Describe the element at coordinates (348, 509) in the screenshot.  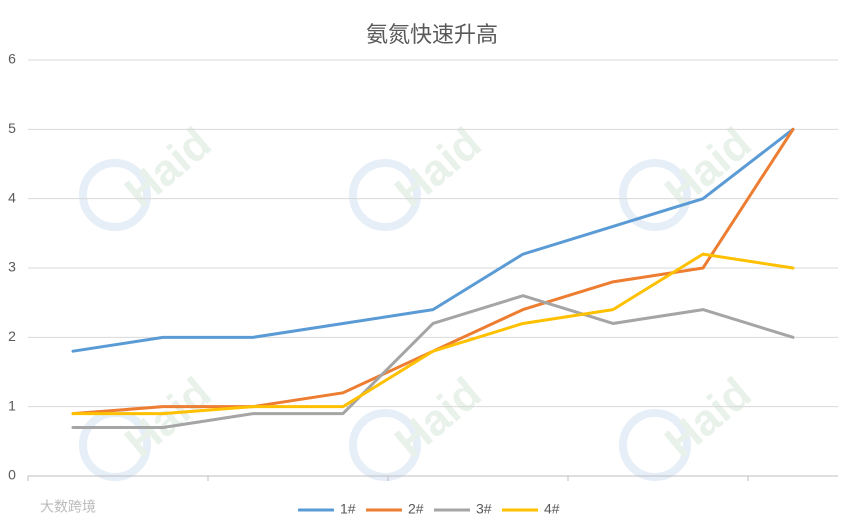
I see `legend-label: 1#` at that location.